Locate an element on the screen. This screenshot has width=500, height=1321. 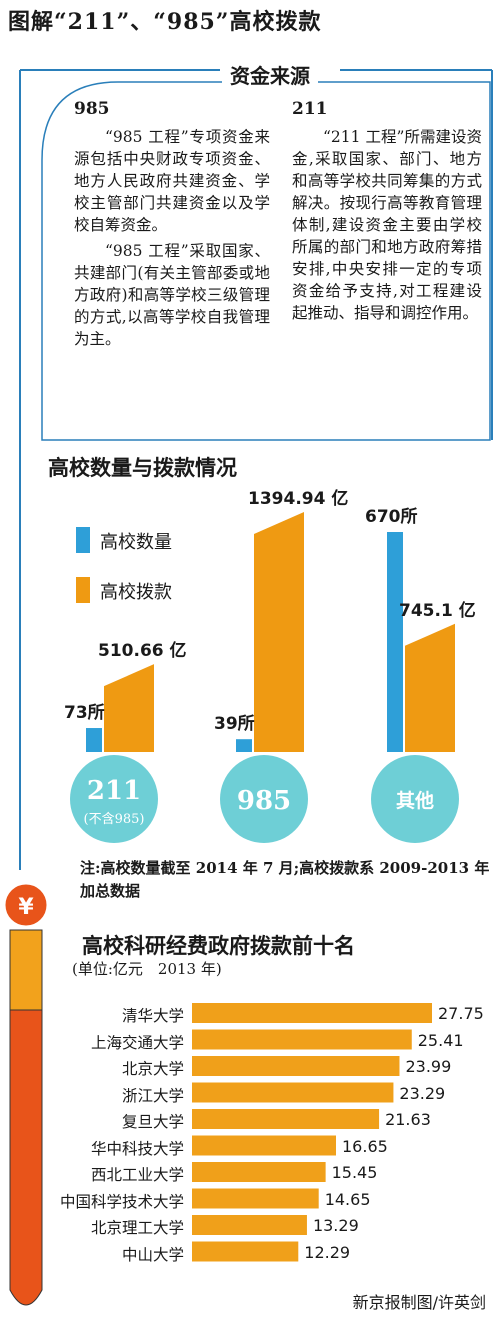
rank-name-8: 北京理工大学 is located at coordinates (137, 1228).